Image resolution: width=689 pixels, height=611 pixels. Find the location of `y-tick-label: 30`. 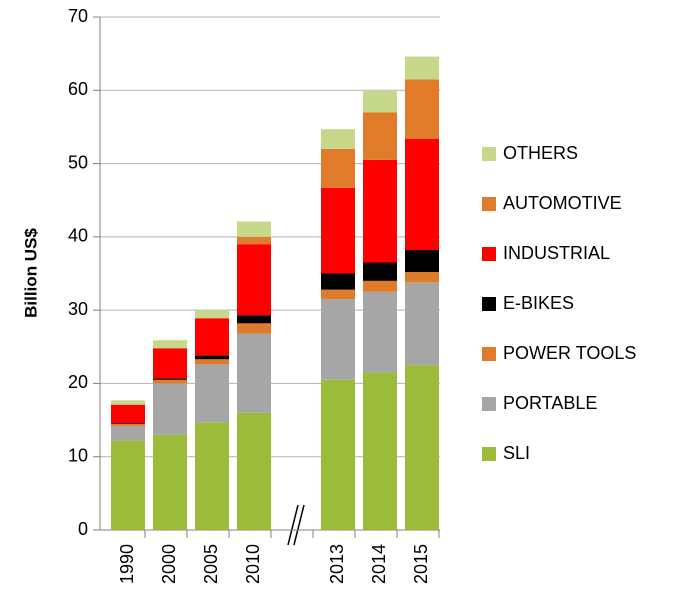

y-tick-label: 30 is located at coordinates (78, 309).